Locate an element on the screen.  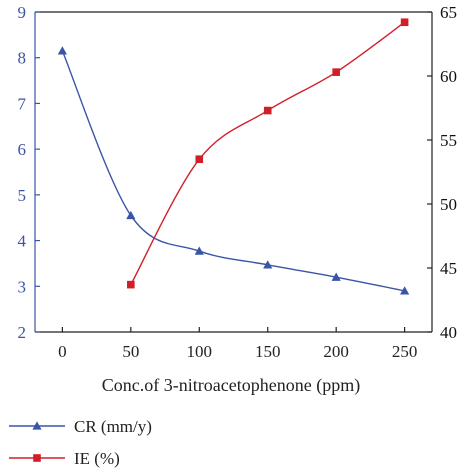
left-tick-label: 2 is located at coordinates (22, 332).